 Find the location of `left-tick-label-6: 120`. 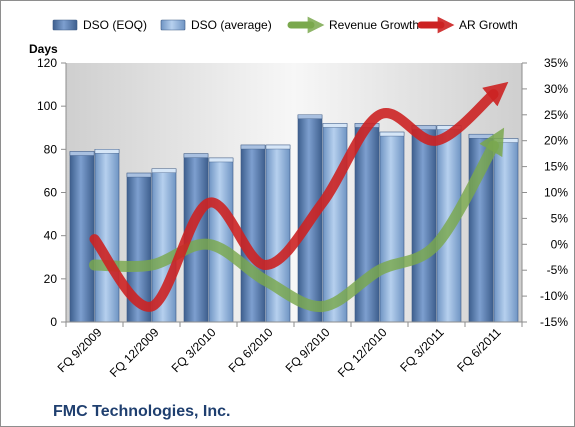

left-tick-label-6: 120 is located at coordinates (47, 63).